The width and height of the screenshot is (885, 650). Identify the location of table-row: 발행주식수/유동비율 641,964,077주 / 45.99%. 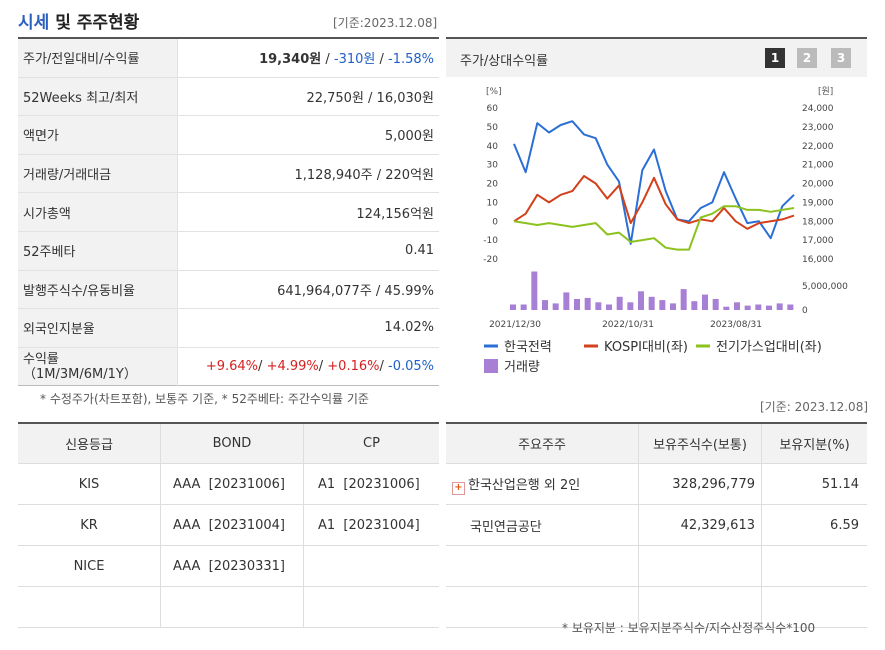
(228, 290).